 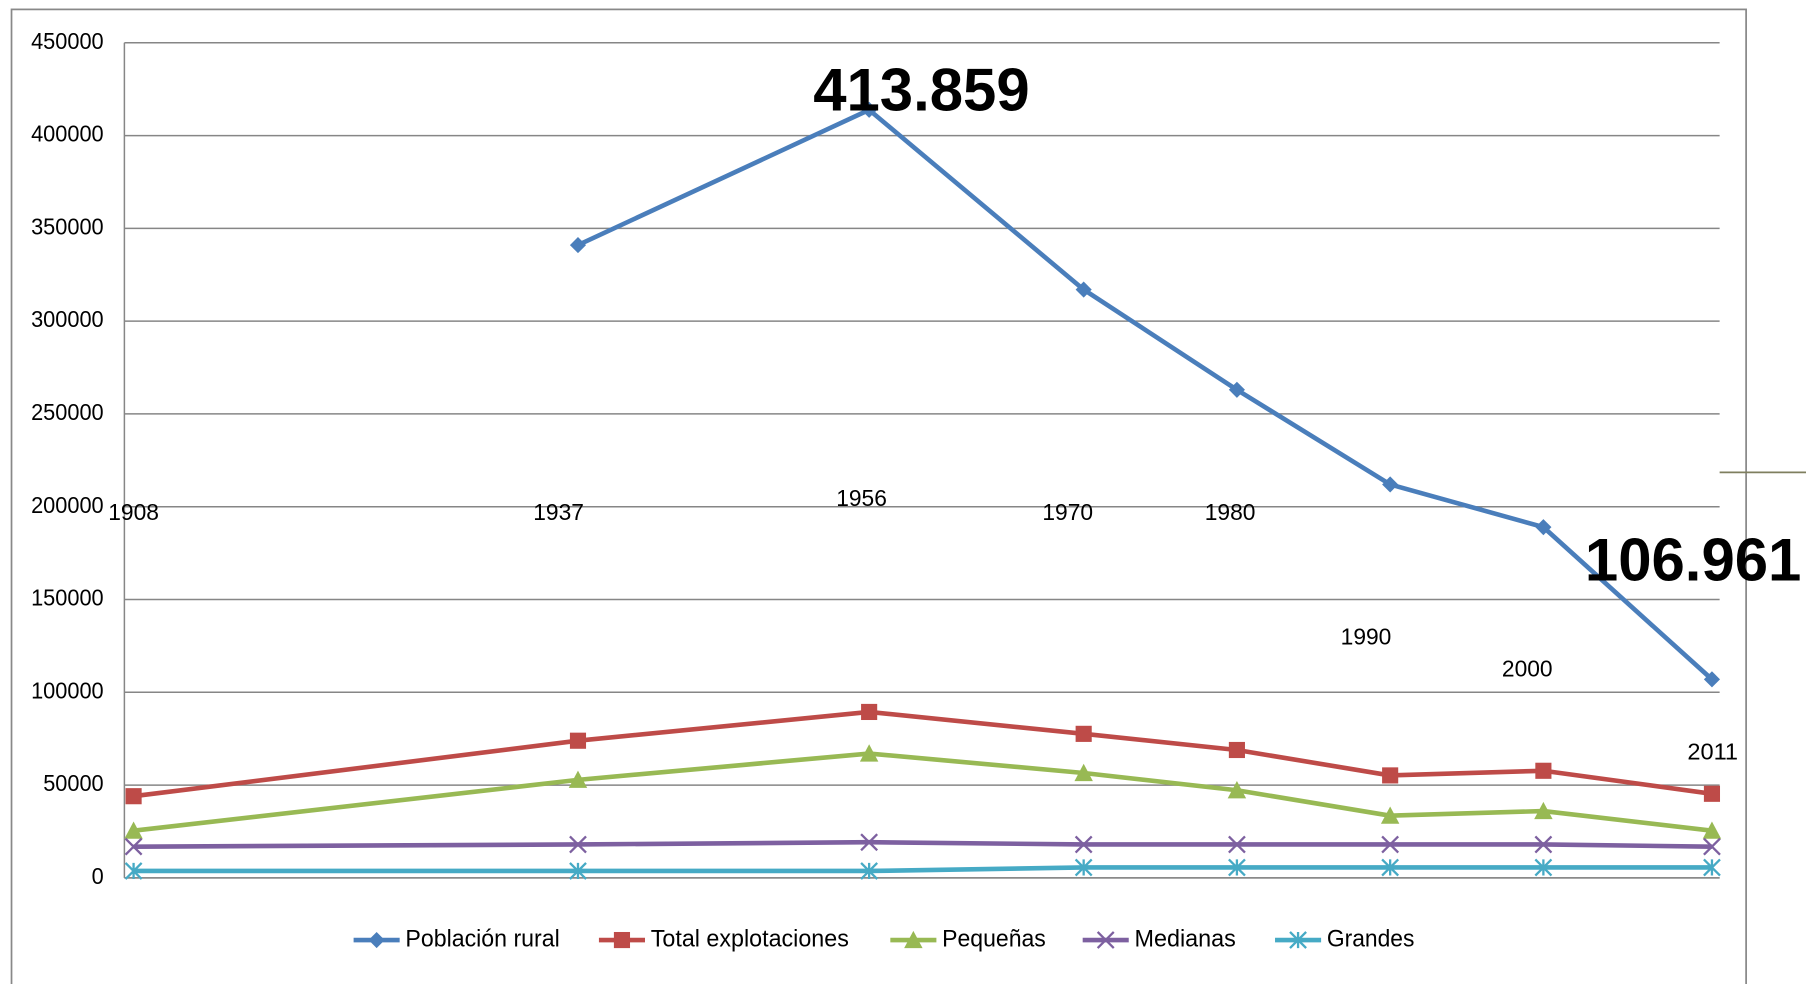 What do you see at coordinates (67, 319) in the screenshot?
I see `y-tick-label: 300000` at bounding box center [67, 319].